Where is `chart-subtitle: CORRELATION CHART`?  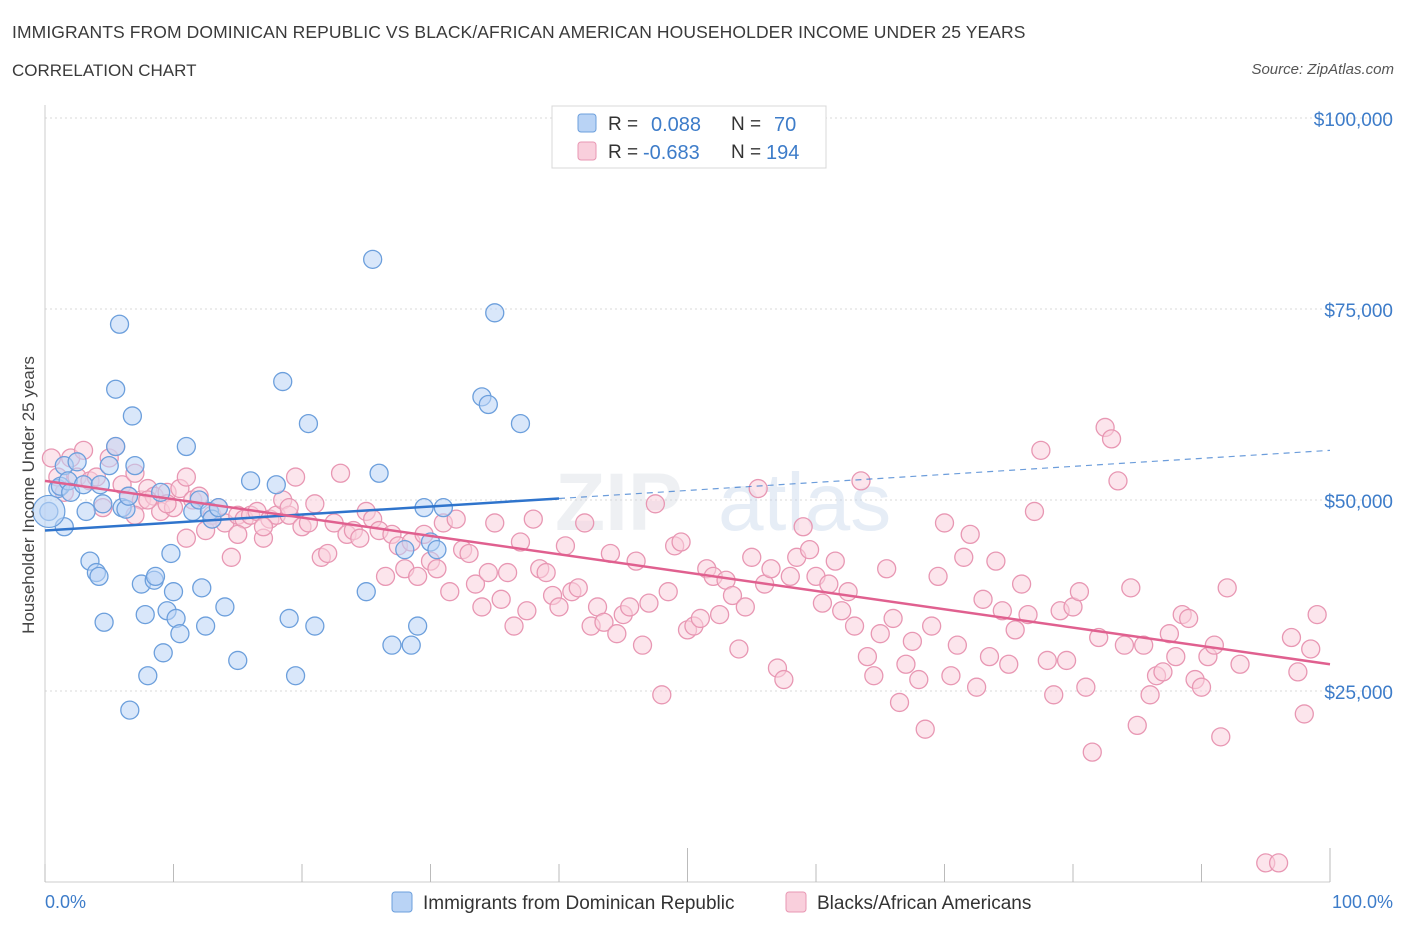
chart-subtitle: CORRELATION CHART is located at coordinates (104, 70).